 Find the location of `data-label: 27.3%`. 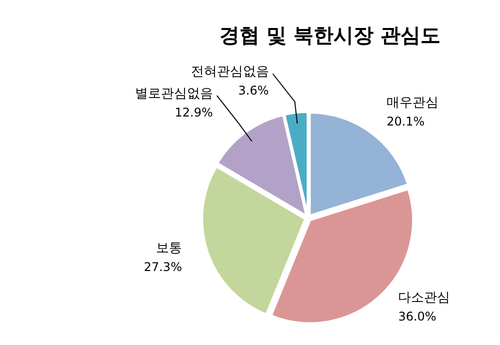

data-label: 27.3% is located at coordinates (163, 267).